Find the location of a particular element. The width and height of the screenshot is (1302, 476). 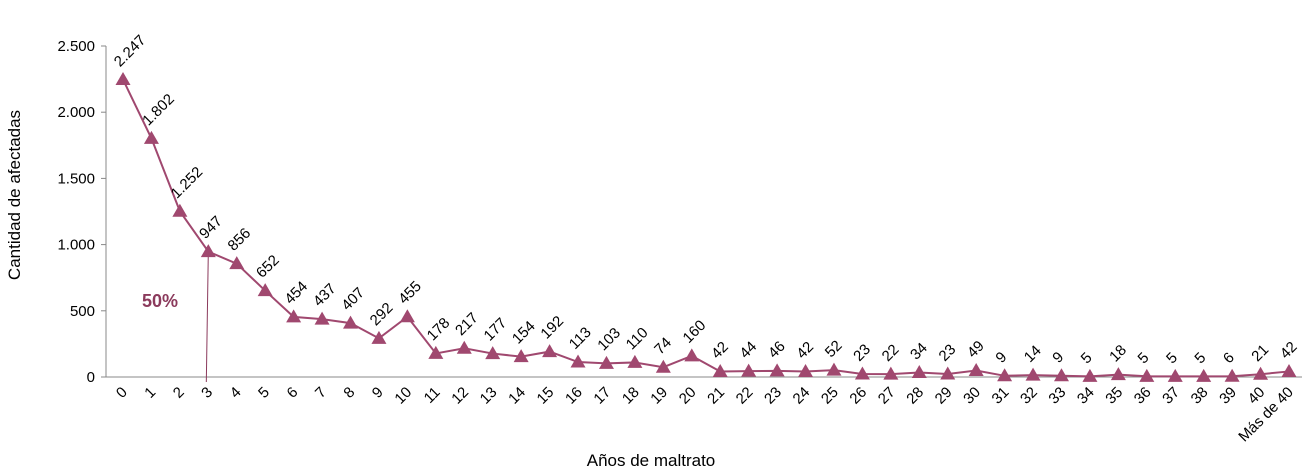

data-label: 292 is located at coordinates (382, 314).